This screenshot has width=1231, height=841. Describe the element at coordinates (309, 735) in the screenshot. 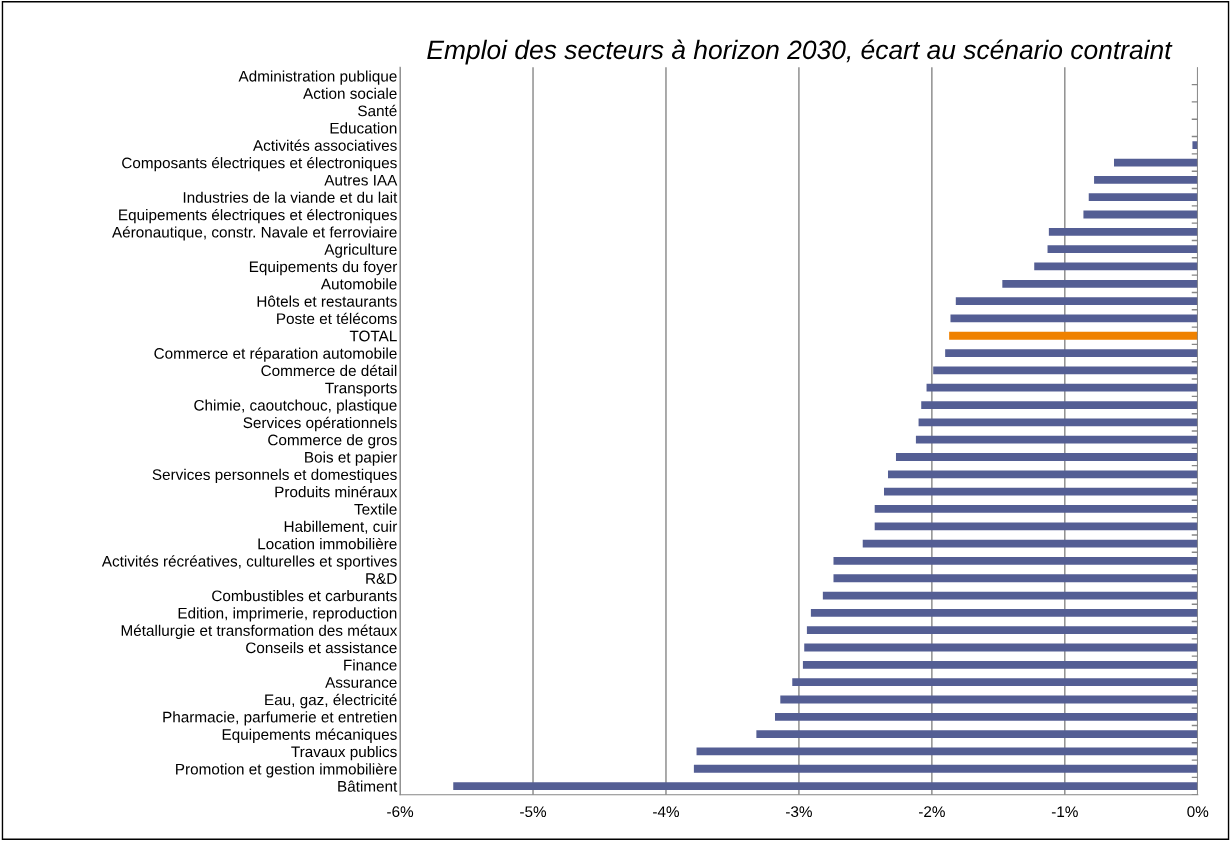

I see `y-tick-label: Equipements mécaniques` at that location.